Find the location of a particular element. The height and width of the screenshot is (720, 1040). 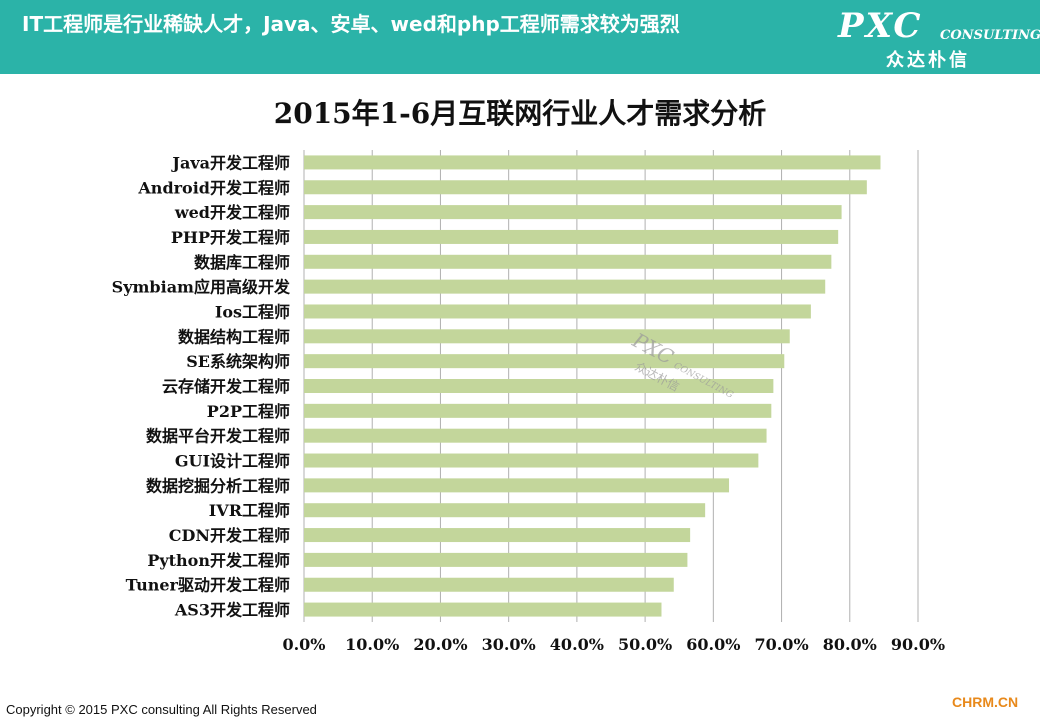

x-tick-label: 80.0% is located at coordinates (850, 644).